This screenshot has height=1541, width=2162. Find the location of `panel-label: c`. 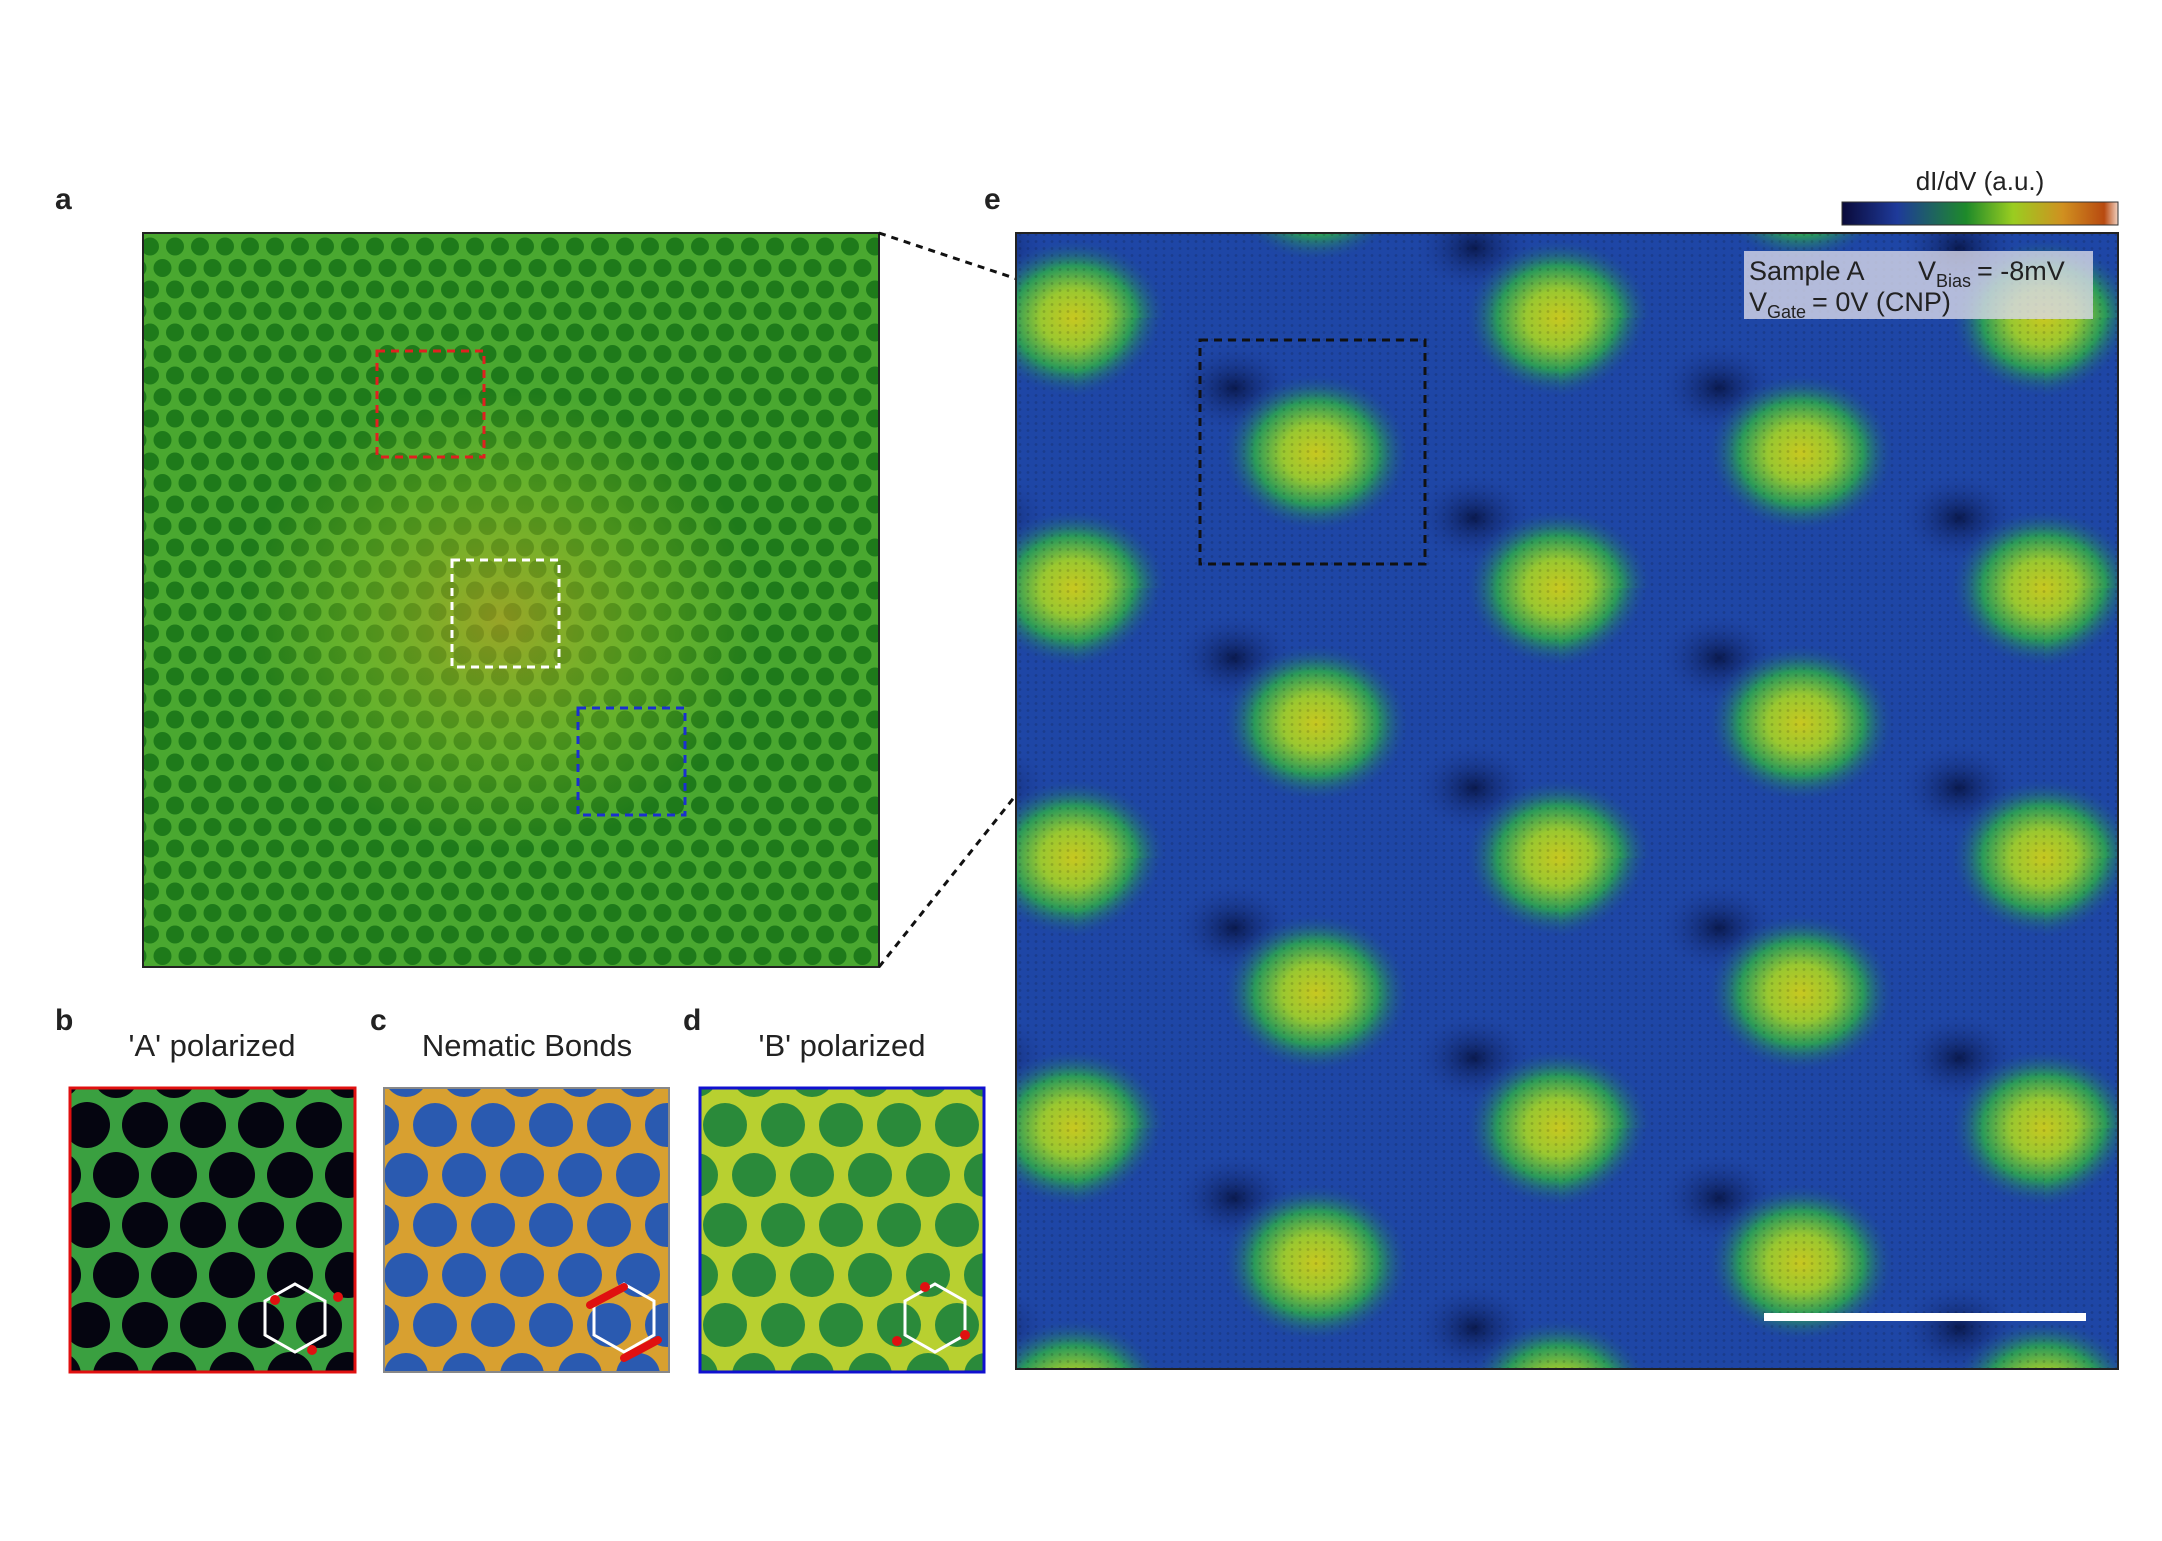

panel-label: c is located at coordinates (378, 1020).